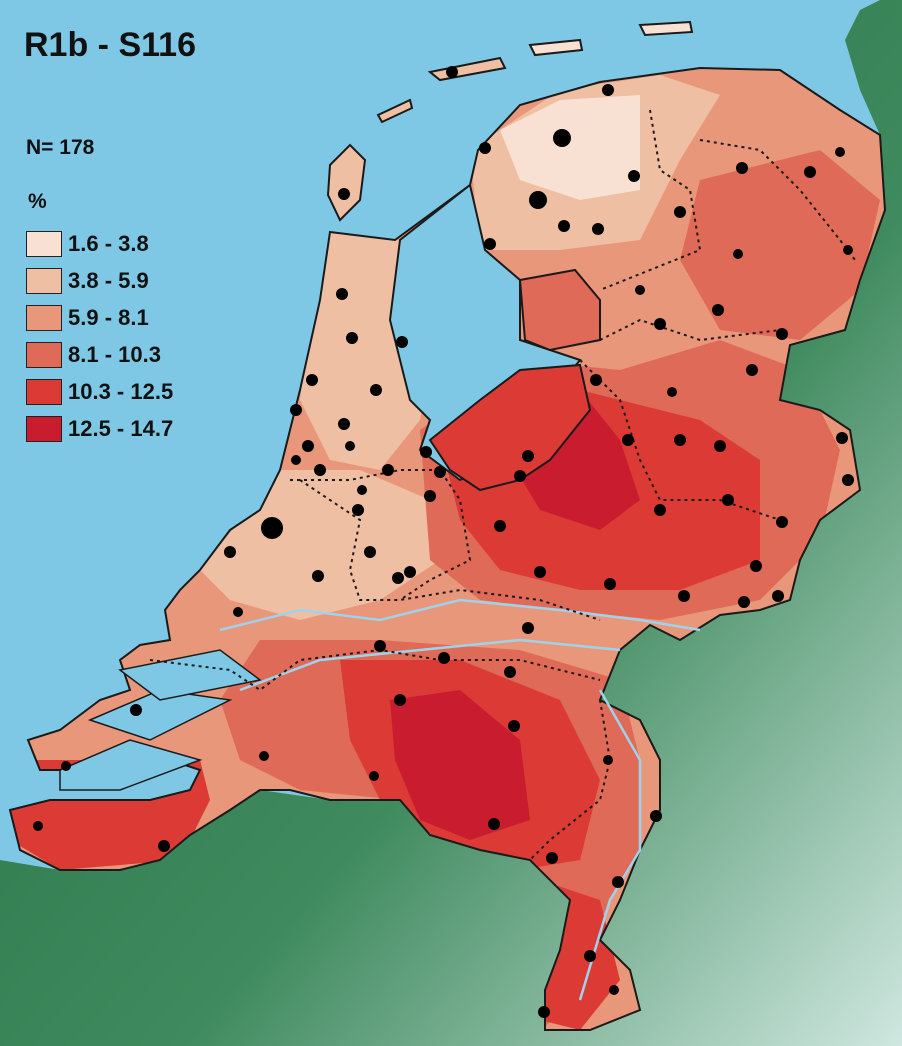 Image resolution: width=902 pixels, height=1046 pixels. What do you see at coordinates (556, 47) in the screenshot?
I see `ameland-island` at bounding box center [556, 47].